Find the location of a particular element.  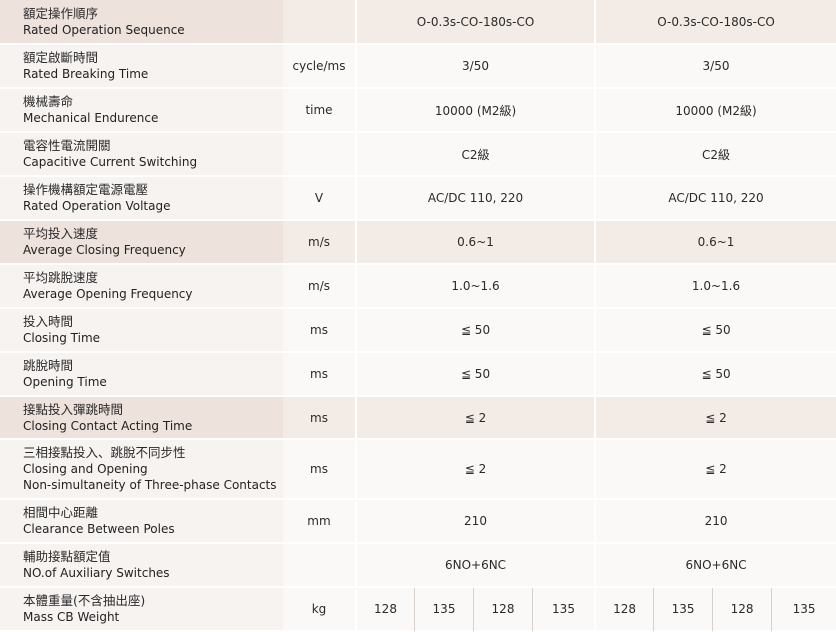

label-zh: 相間中心距離 is located at coordinates (61, 512).